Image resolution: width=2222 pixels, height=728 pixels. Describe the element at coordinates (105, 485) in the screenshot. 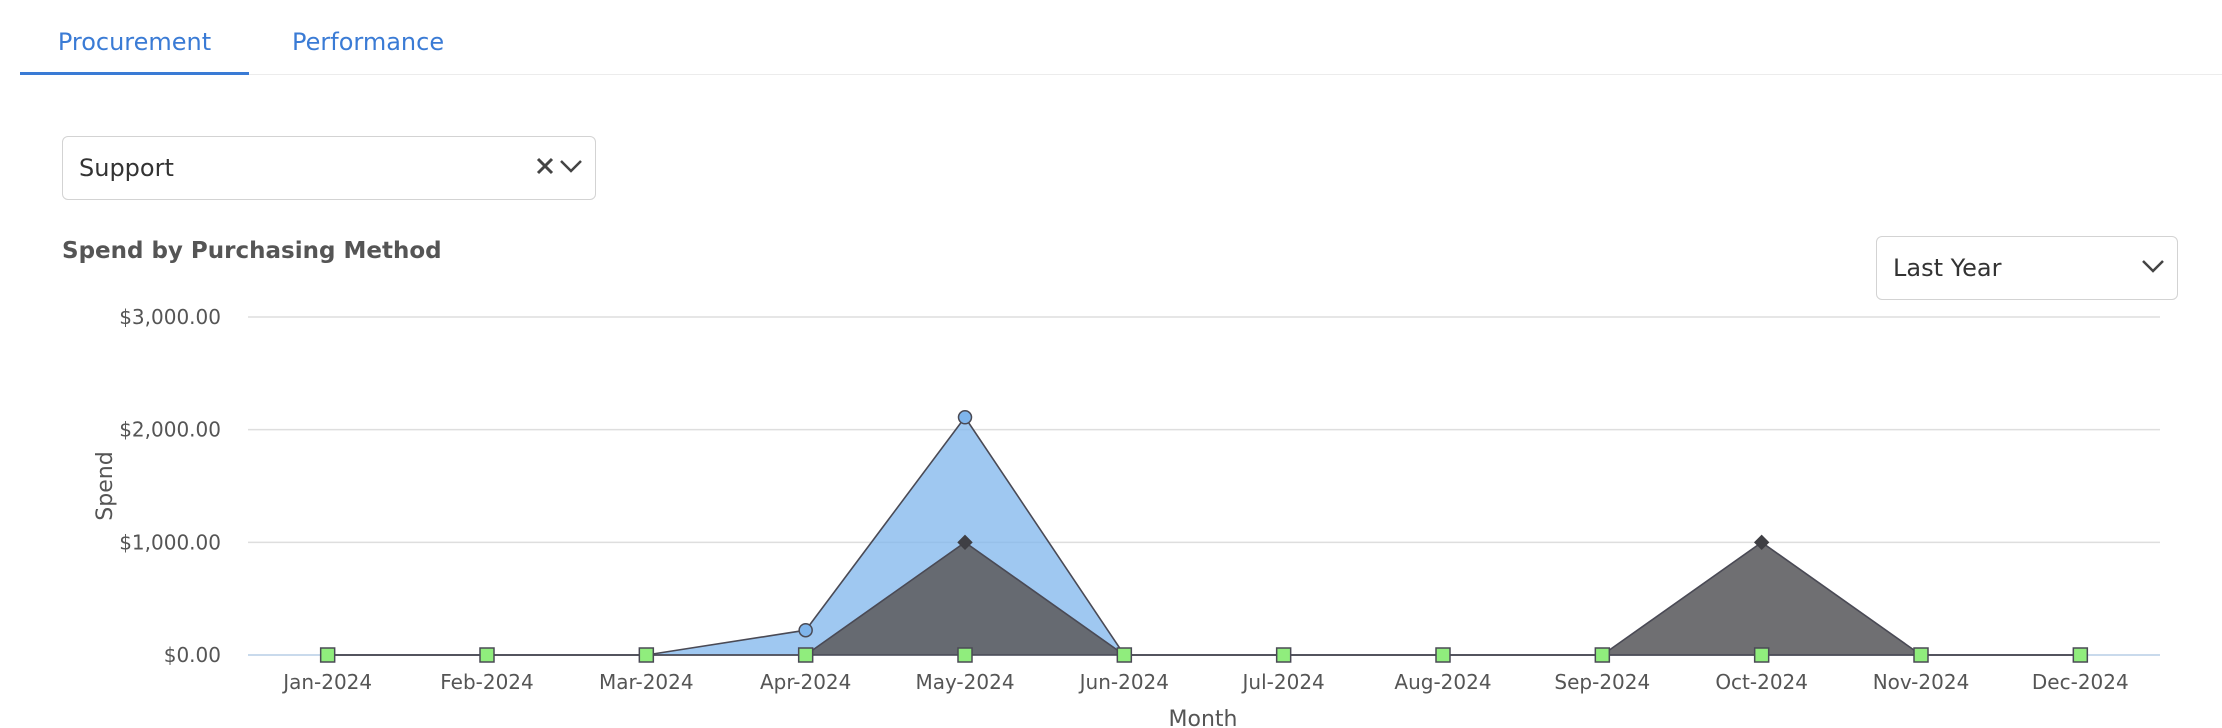

I see `y-axis-label: Spend` at that location.